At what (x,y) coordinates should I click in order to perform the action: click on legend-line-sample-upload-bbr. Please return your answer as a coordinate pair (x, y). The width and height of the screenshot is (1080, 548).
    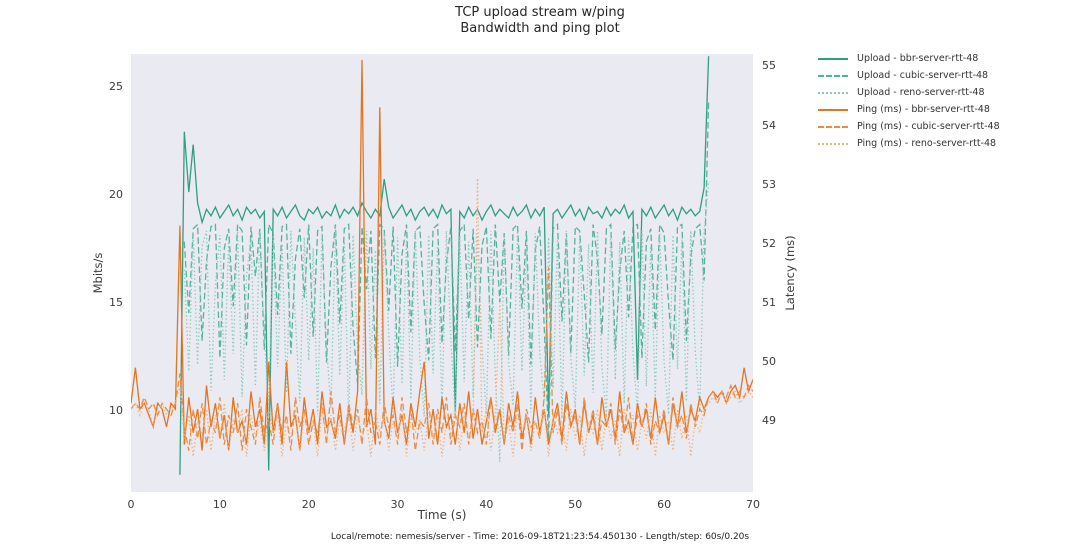
    Looking at the image, I should click on (833, 58).